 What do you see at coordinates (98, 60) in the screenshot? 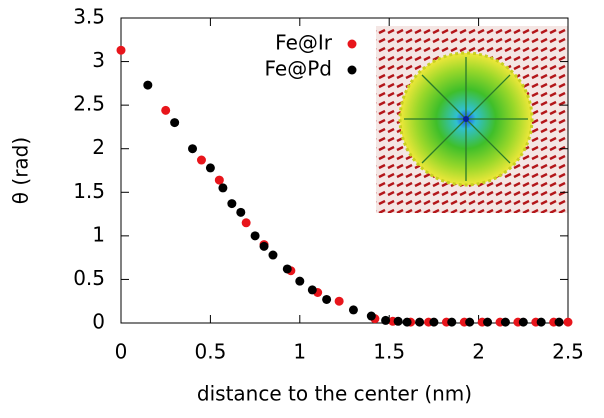
I see `y-tick-label: 3` at bounding box center [98, 60].